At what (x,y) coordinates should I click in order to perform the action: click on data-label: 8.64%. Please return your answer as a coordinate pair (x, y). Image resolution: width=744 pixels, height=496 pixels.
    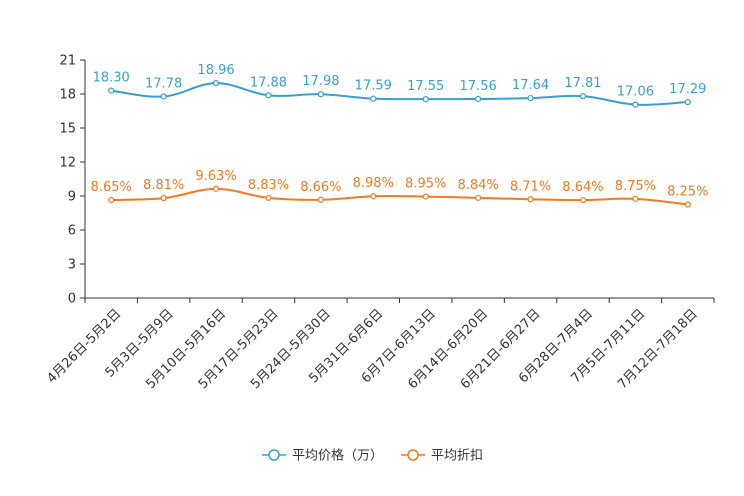
    Looking at the image, I should click on (582, 187).